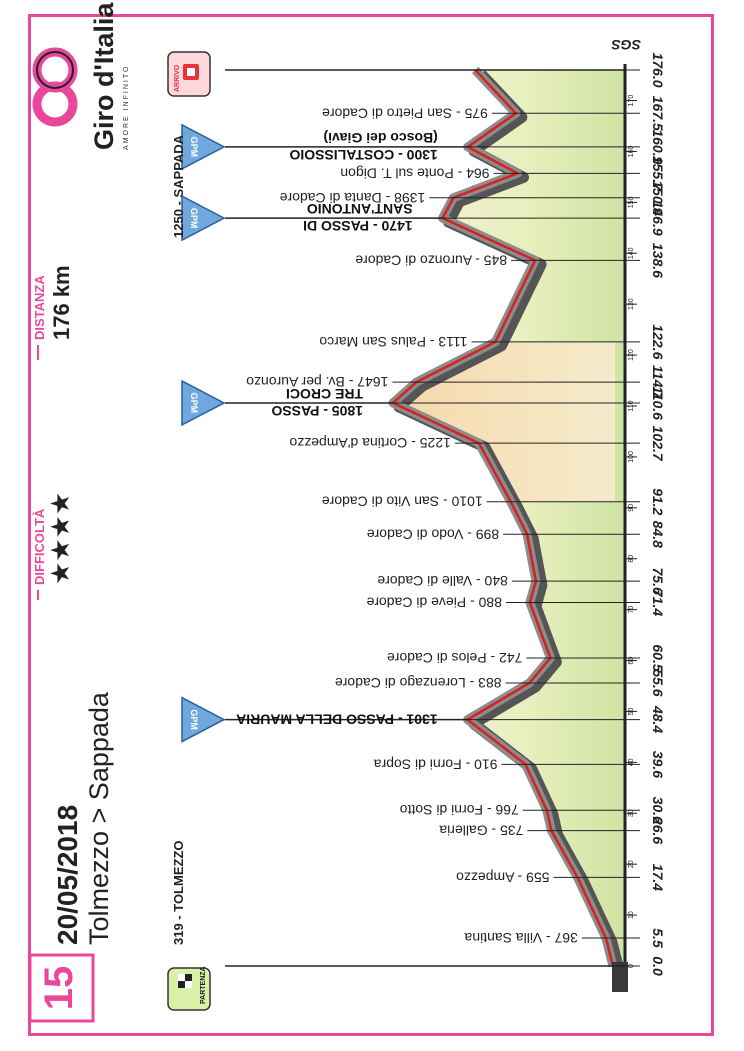 The image size is (744, 1051). Describe the element at coordinates (189, 988) in the screenshot. I see `start-badge: PARTENZA` at that location.